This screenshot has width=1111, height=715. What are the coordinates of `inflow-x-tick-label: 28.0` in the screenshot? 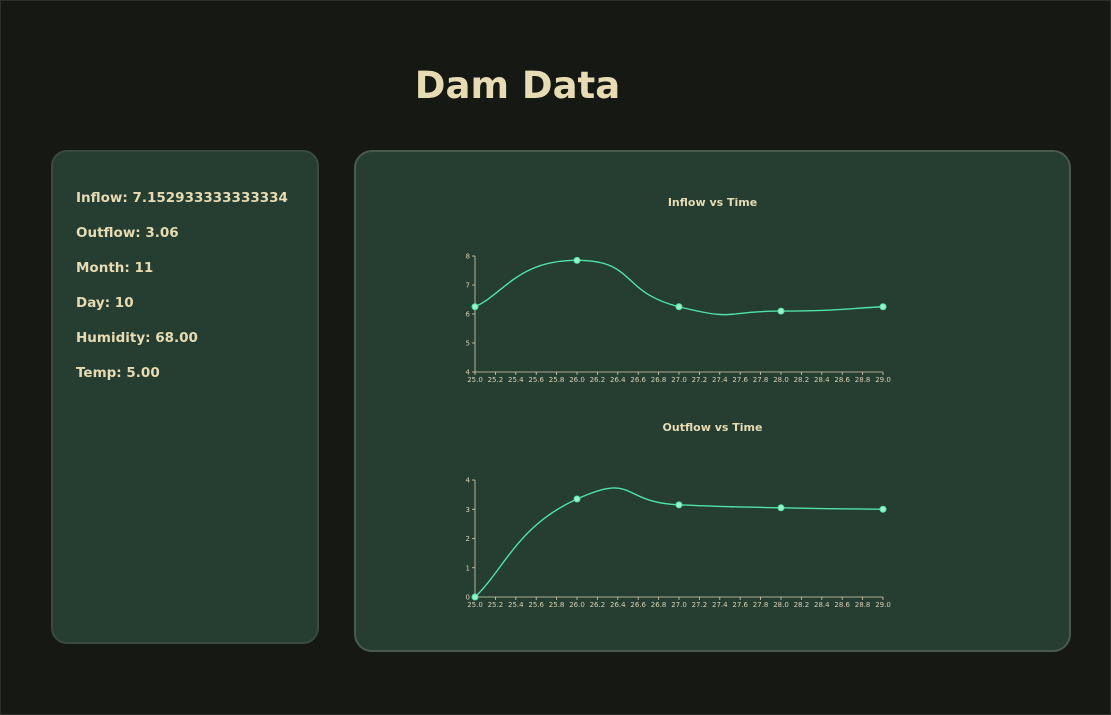 It's located at (781, 380).